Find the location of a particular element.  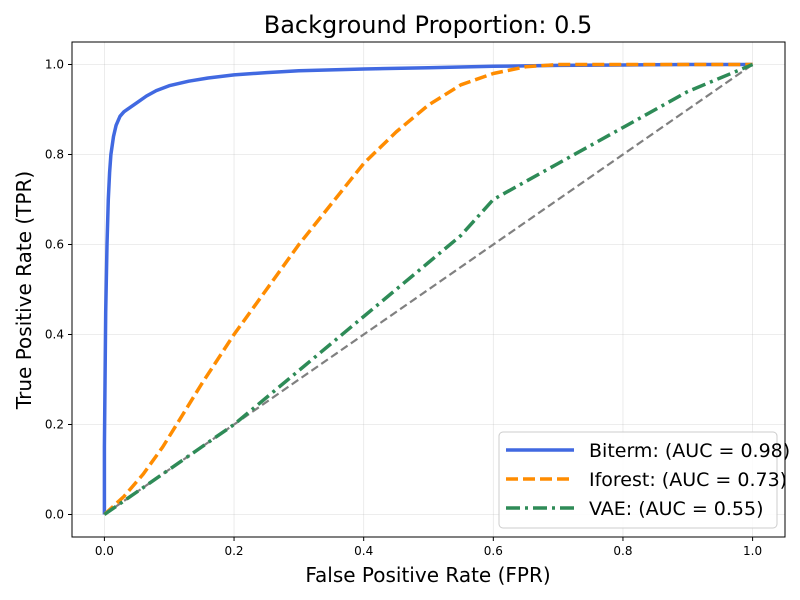

y-tick-label: 1.0 is located at coordinates (54, 65).